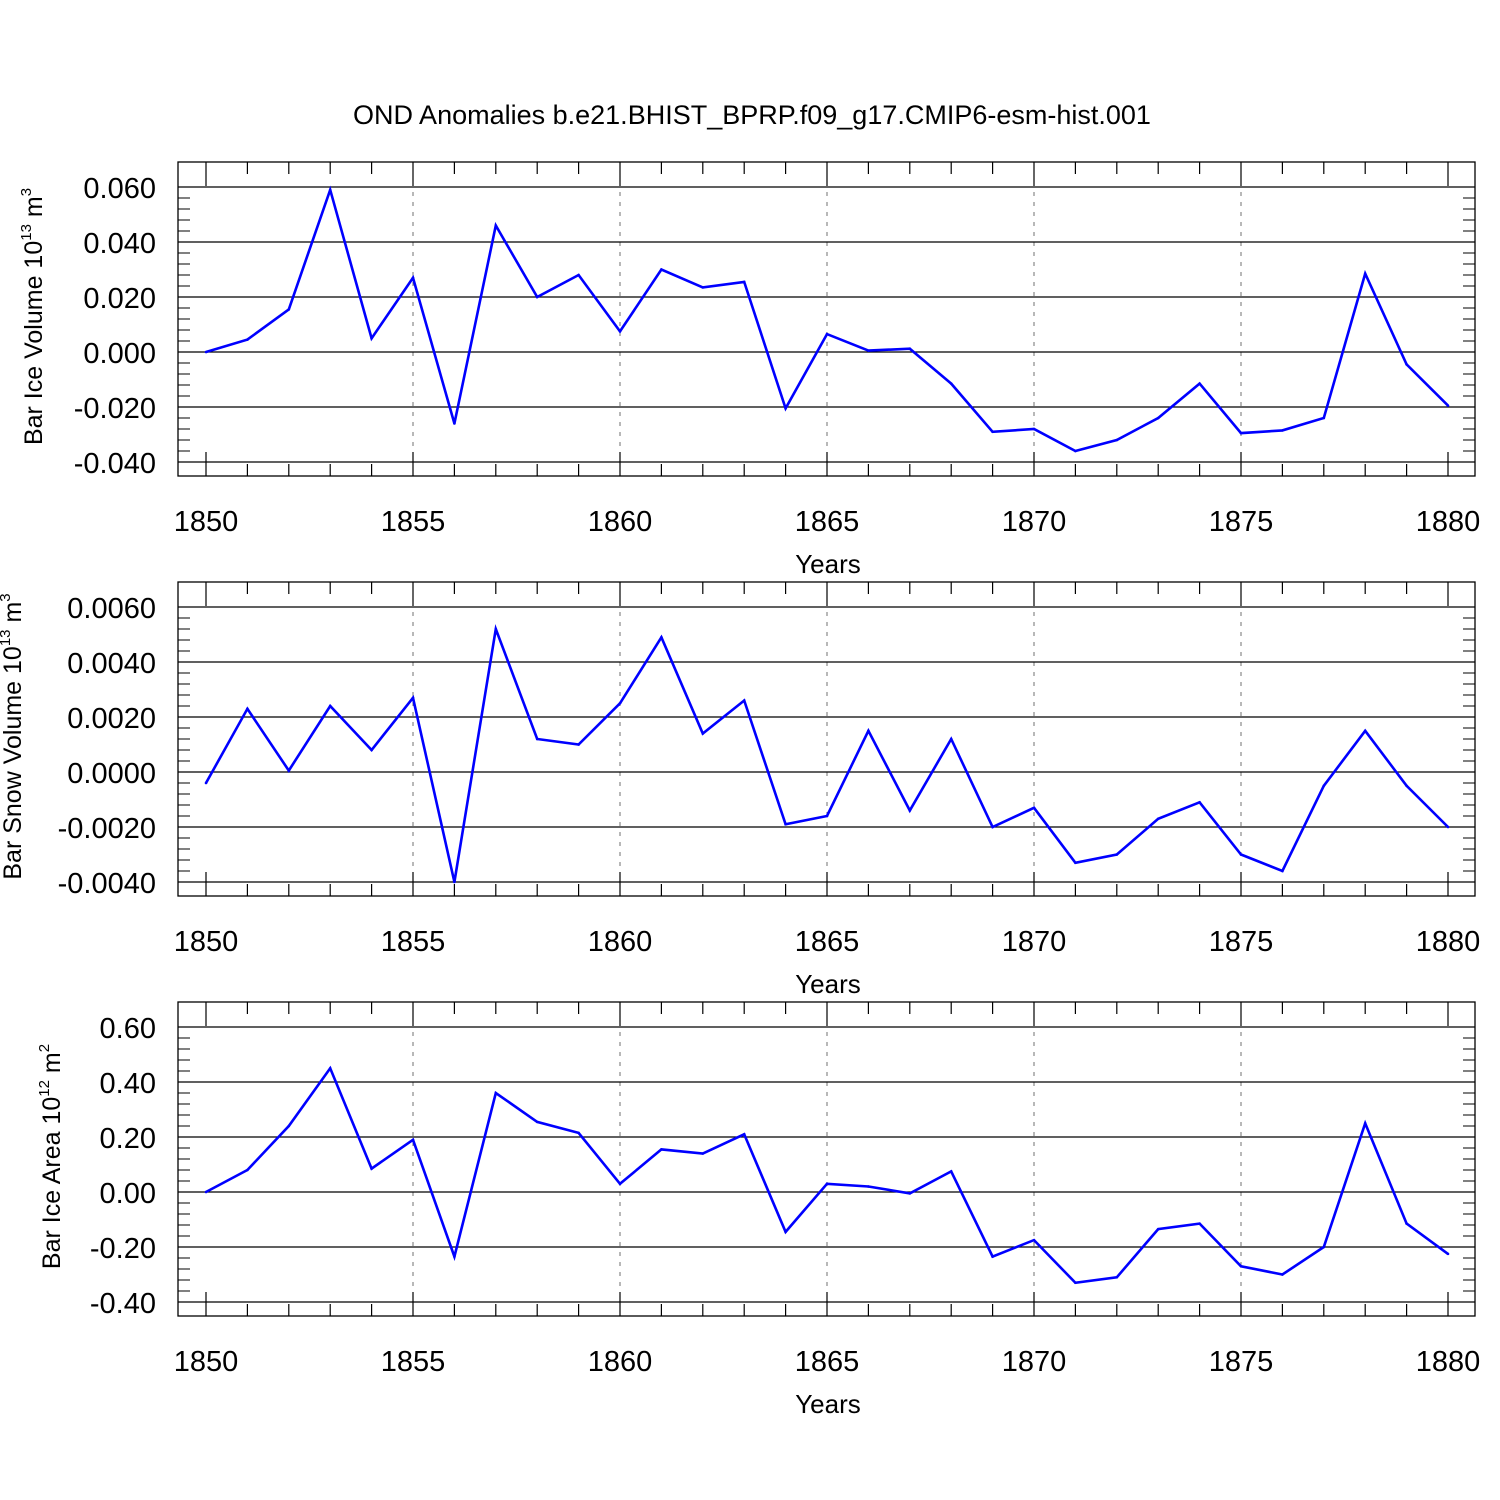 The height and width of the screenshot is (1500, 1500). What do you see at coordinates (119, 354) in the screenshot?
I see `y-tick-label: 0.000` at bounding box center [119, 354].